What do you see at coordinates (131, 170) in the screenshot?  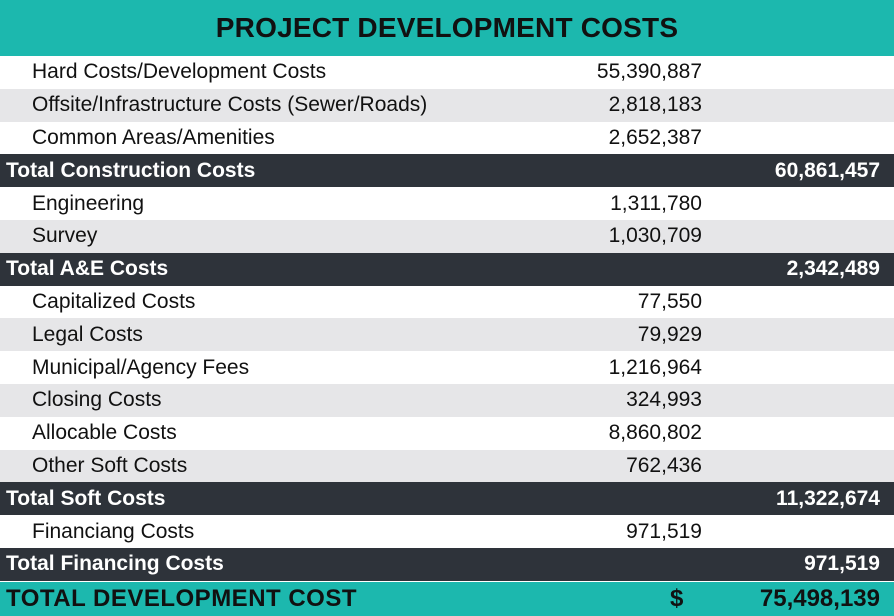 I see `subtotal-label: Total Construction Costs` at bounding box center [131, 170].